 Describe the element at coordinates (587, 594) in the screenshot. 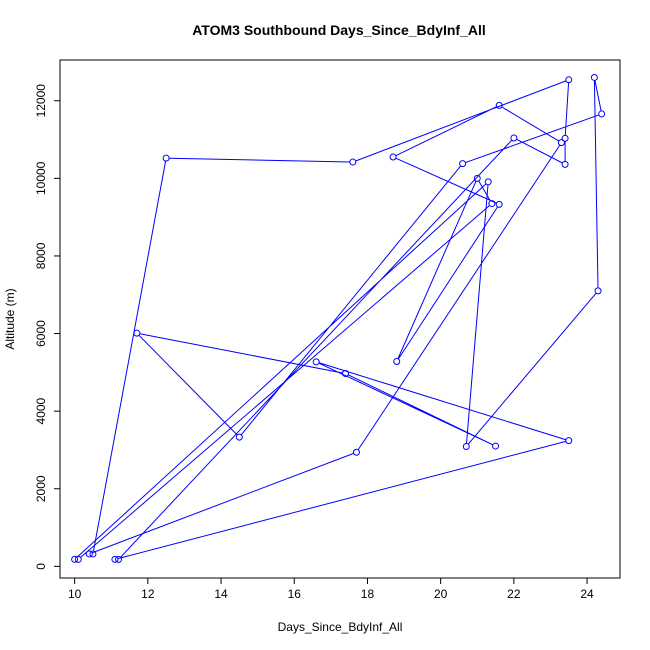

I see `x-tick-label: 24` at that location.